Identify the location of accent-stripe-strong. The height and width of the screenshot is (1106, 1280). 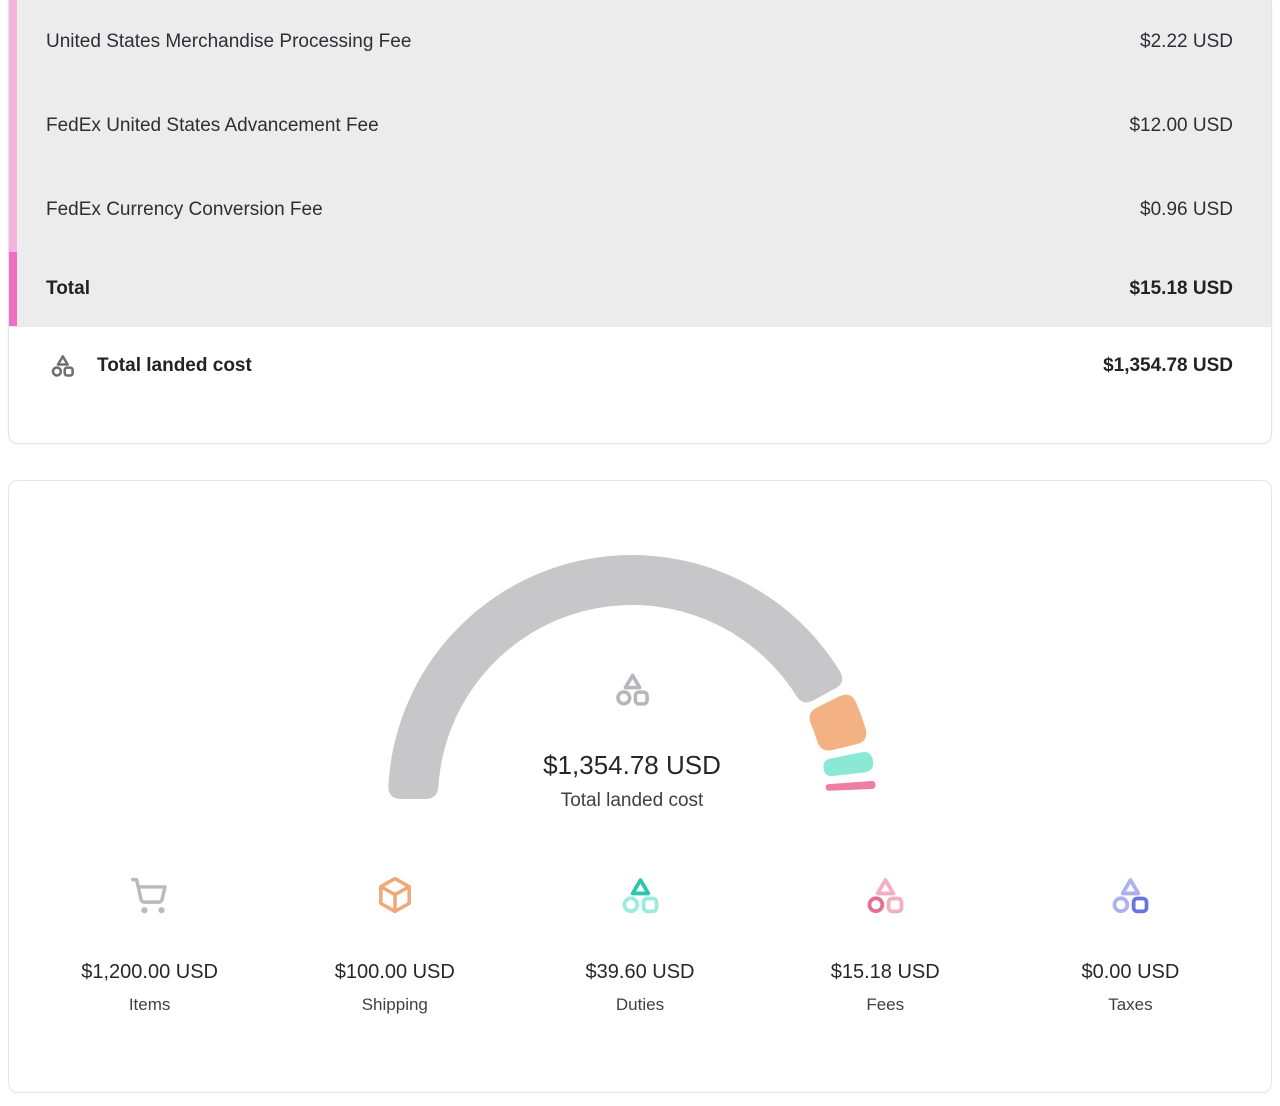
(13, 289).